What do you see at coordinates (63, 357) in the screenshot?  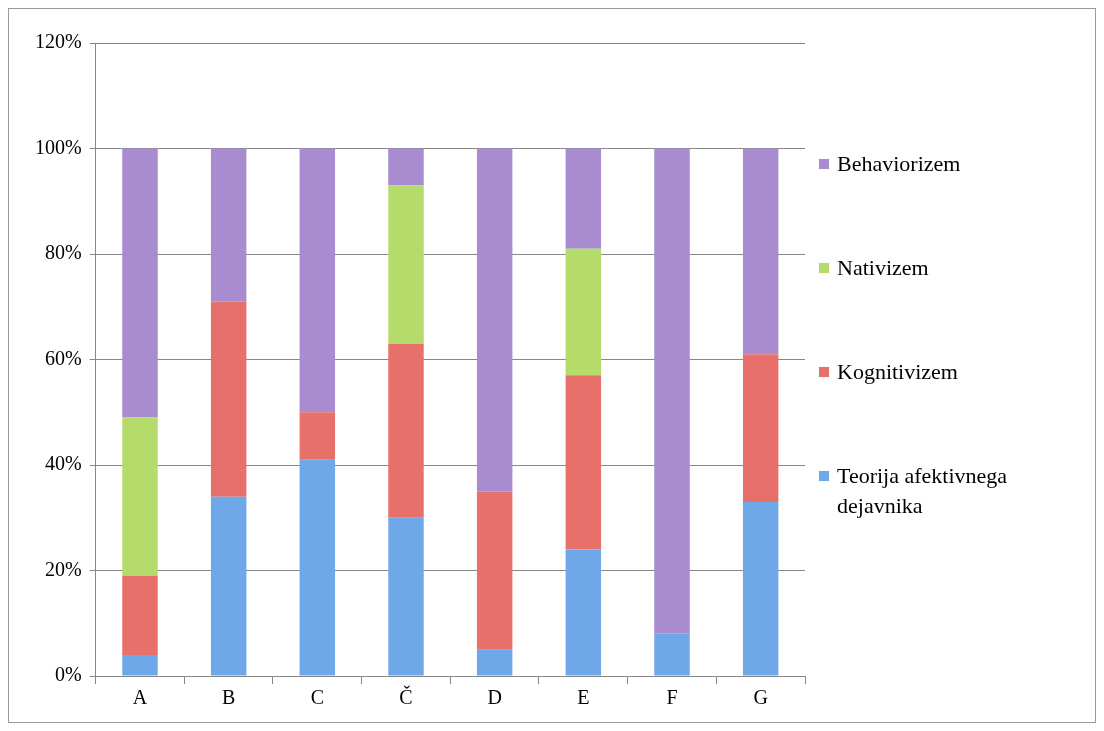 I see `y-tick-label: 60%` at bounding box center [63, 357].